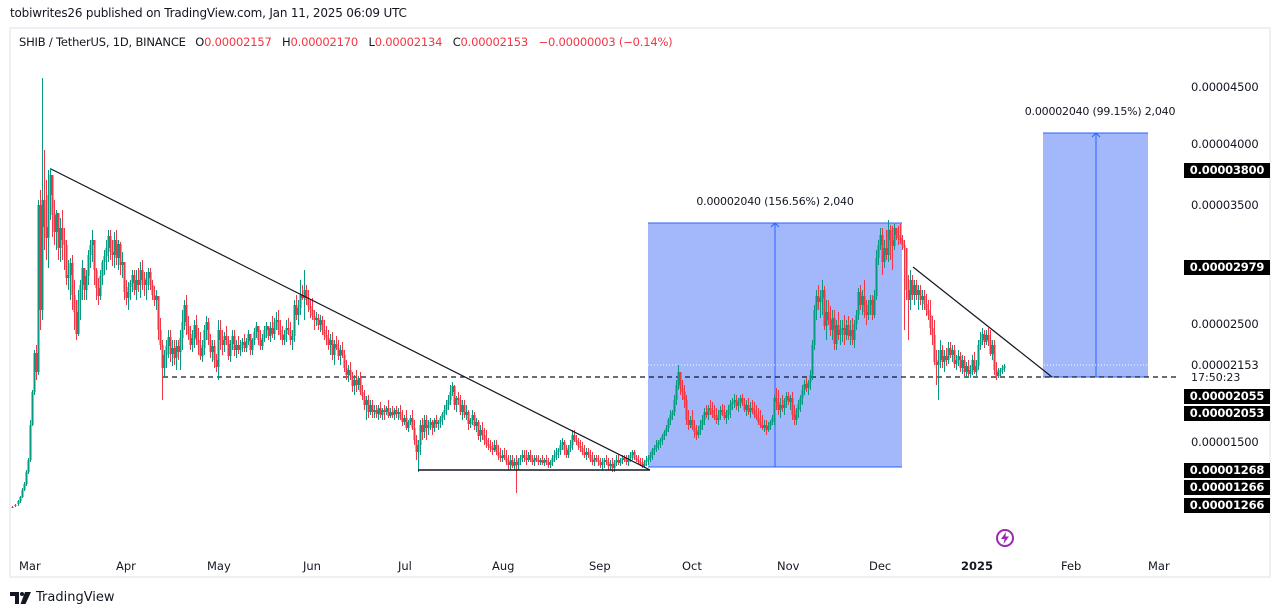 This screenshot has width=1281, height=615. Describe the element at coordinates (1225, 87) in the screenshot. I see `price-tick-label: 0.00004500` at that location.